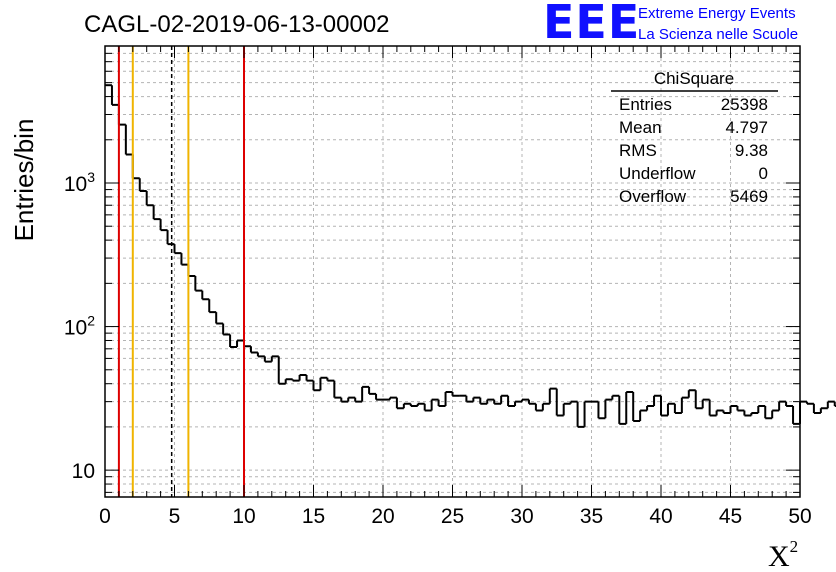 The width and height of the screenshot is (836, 572). I want to click on x-axis-label: X2, so click(783, 554).